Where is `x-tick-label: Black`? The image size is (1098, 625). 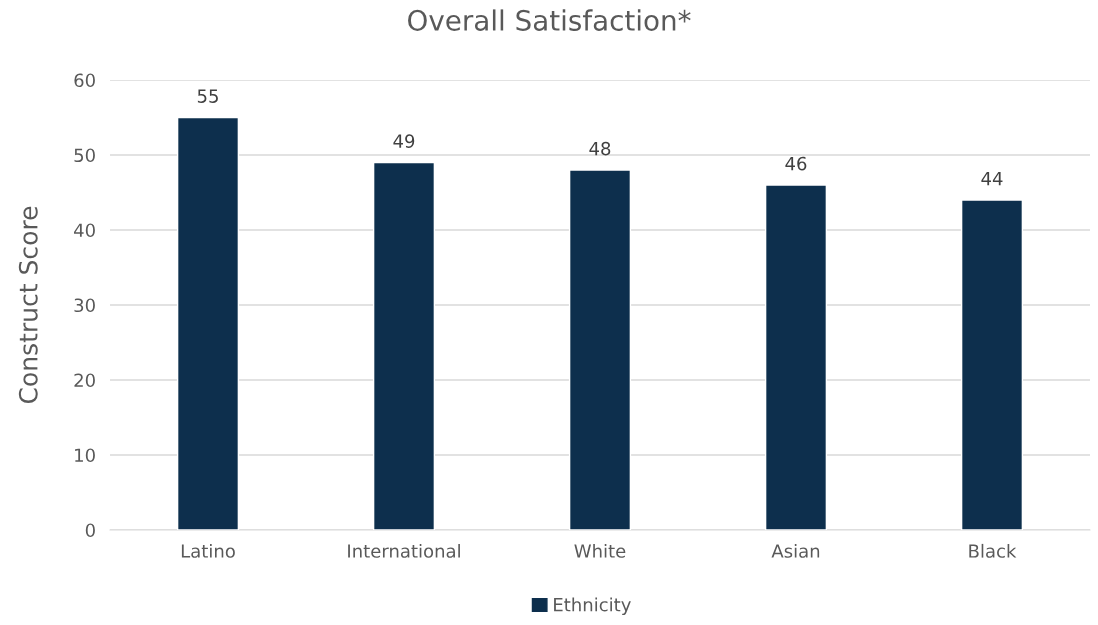
x-tick-label: Black is located at coordinates (993, 550).